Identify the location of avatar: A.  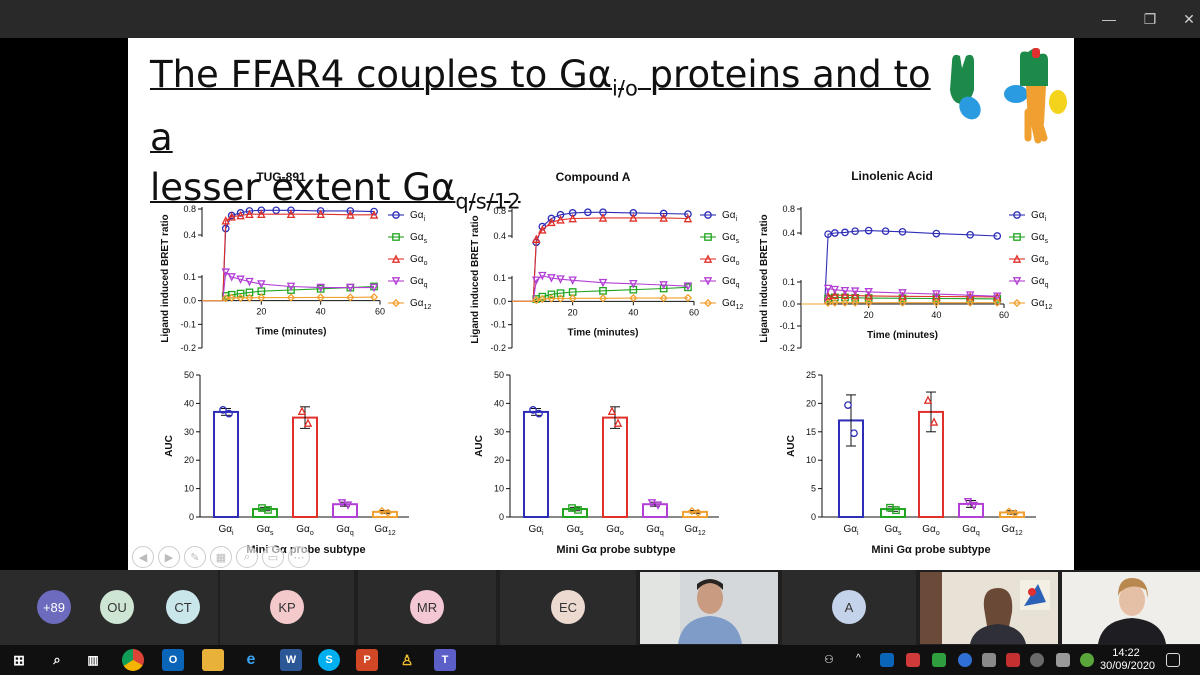
(849, 607).